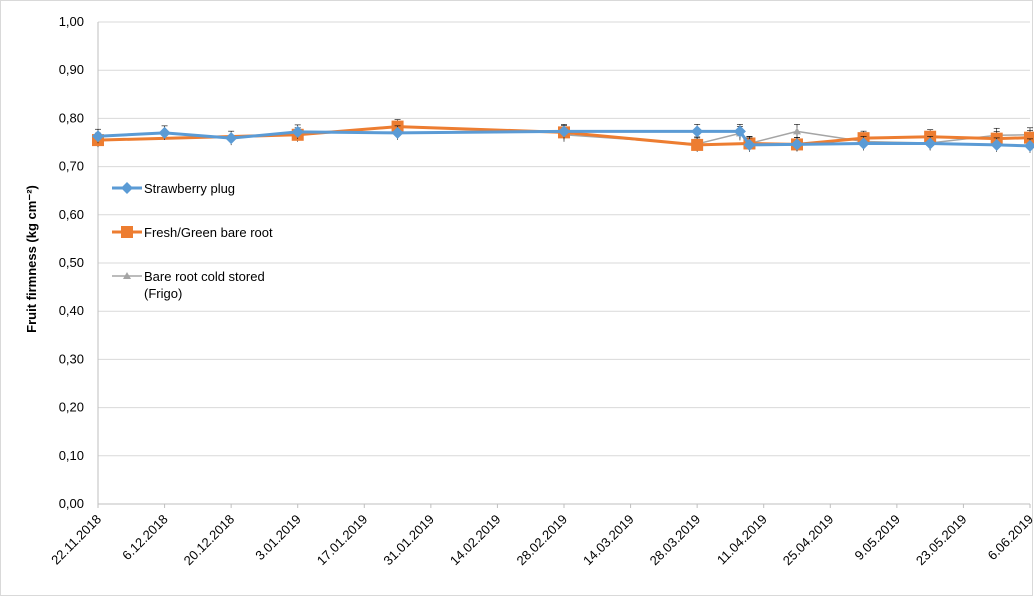 Image resolution: width=1034 pixels, height=597 pixels. I want to click on y-tick-label: 0,00, so click(71, 503).